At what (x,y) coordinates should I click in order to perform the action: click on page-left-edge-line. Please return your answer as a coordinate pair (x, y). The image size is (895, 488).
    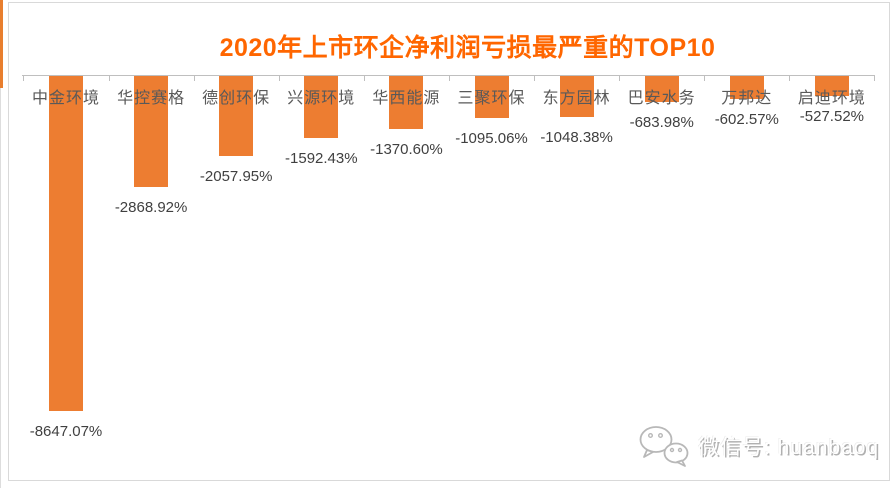
    Looking at the image, I should click on (0, 244).